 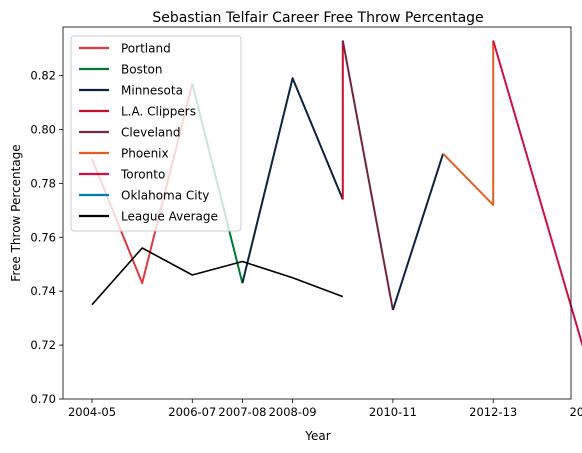 I want to click on legend-label: Oklahoma City, so click(x=165, y=196).